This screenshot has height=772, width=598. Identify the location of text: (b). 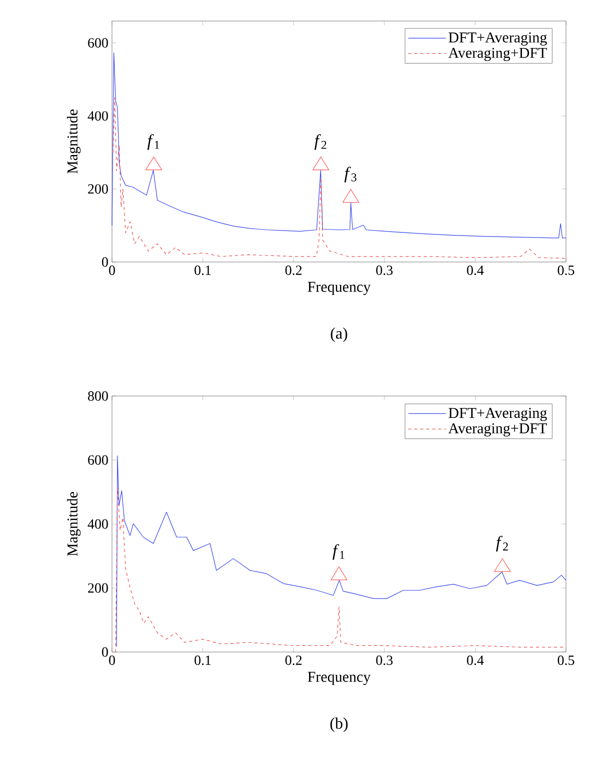
(339, 725).